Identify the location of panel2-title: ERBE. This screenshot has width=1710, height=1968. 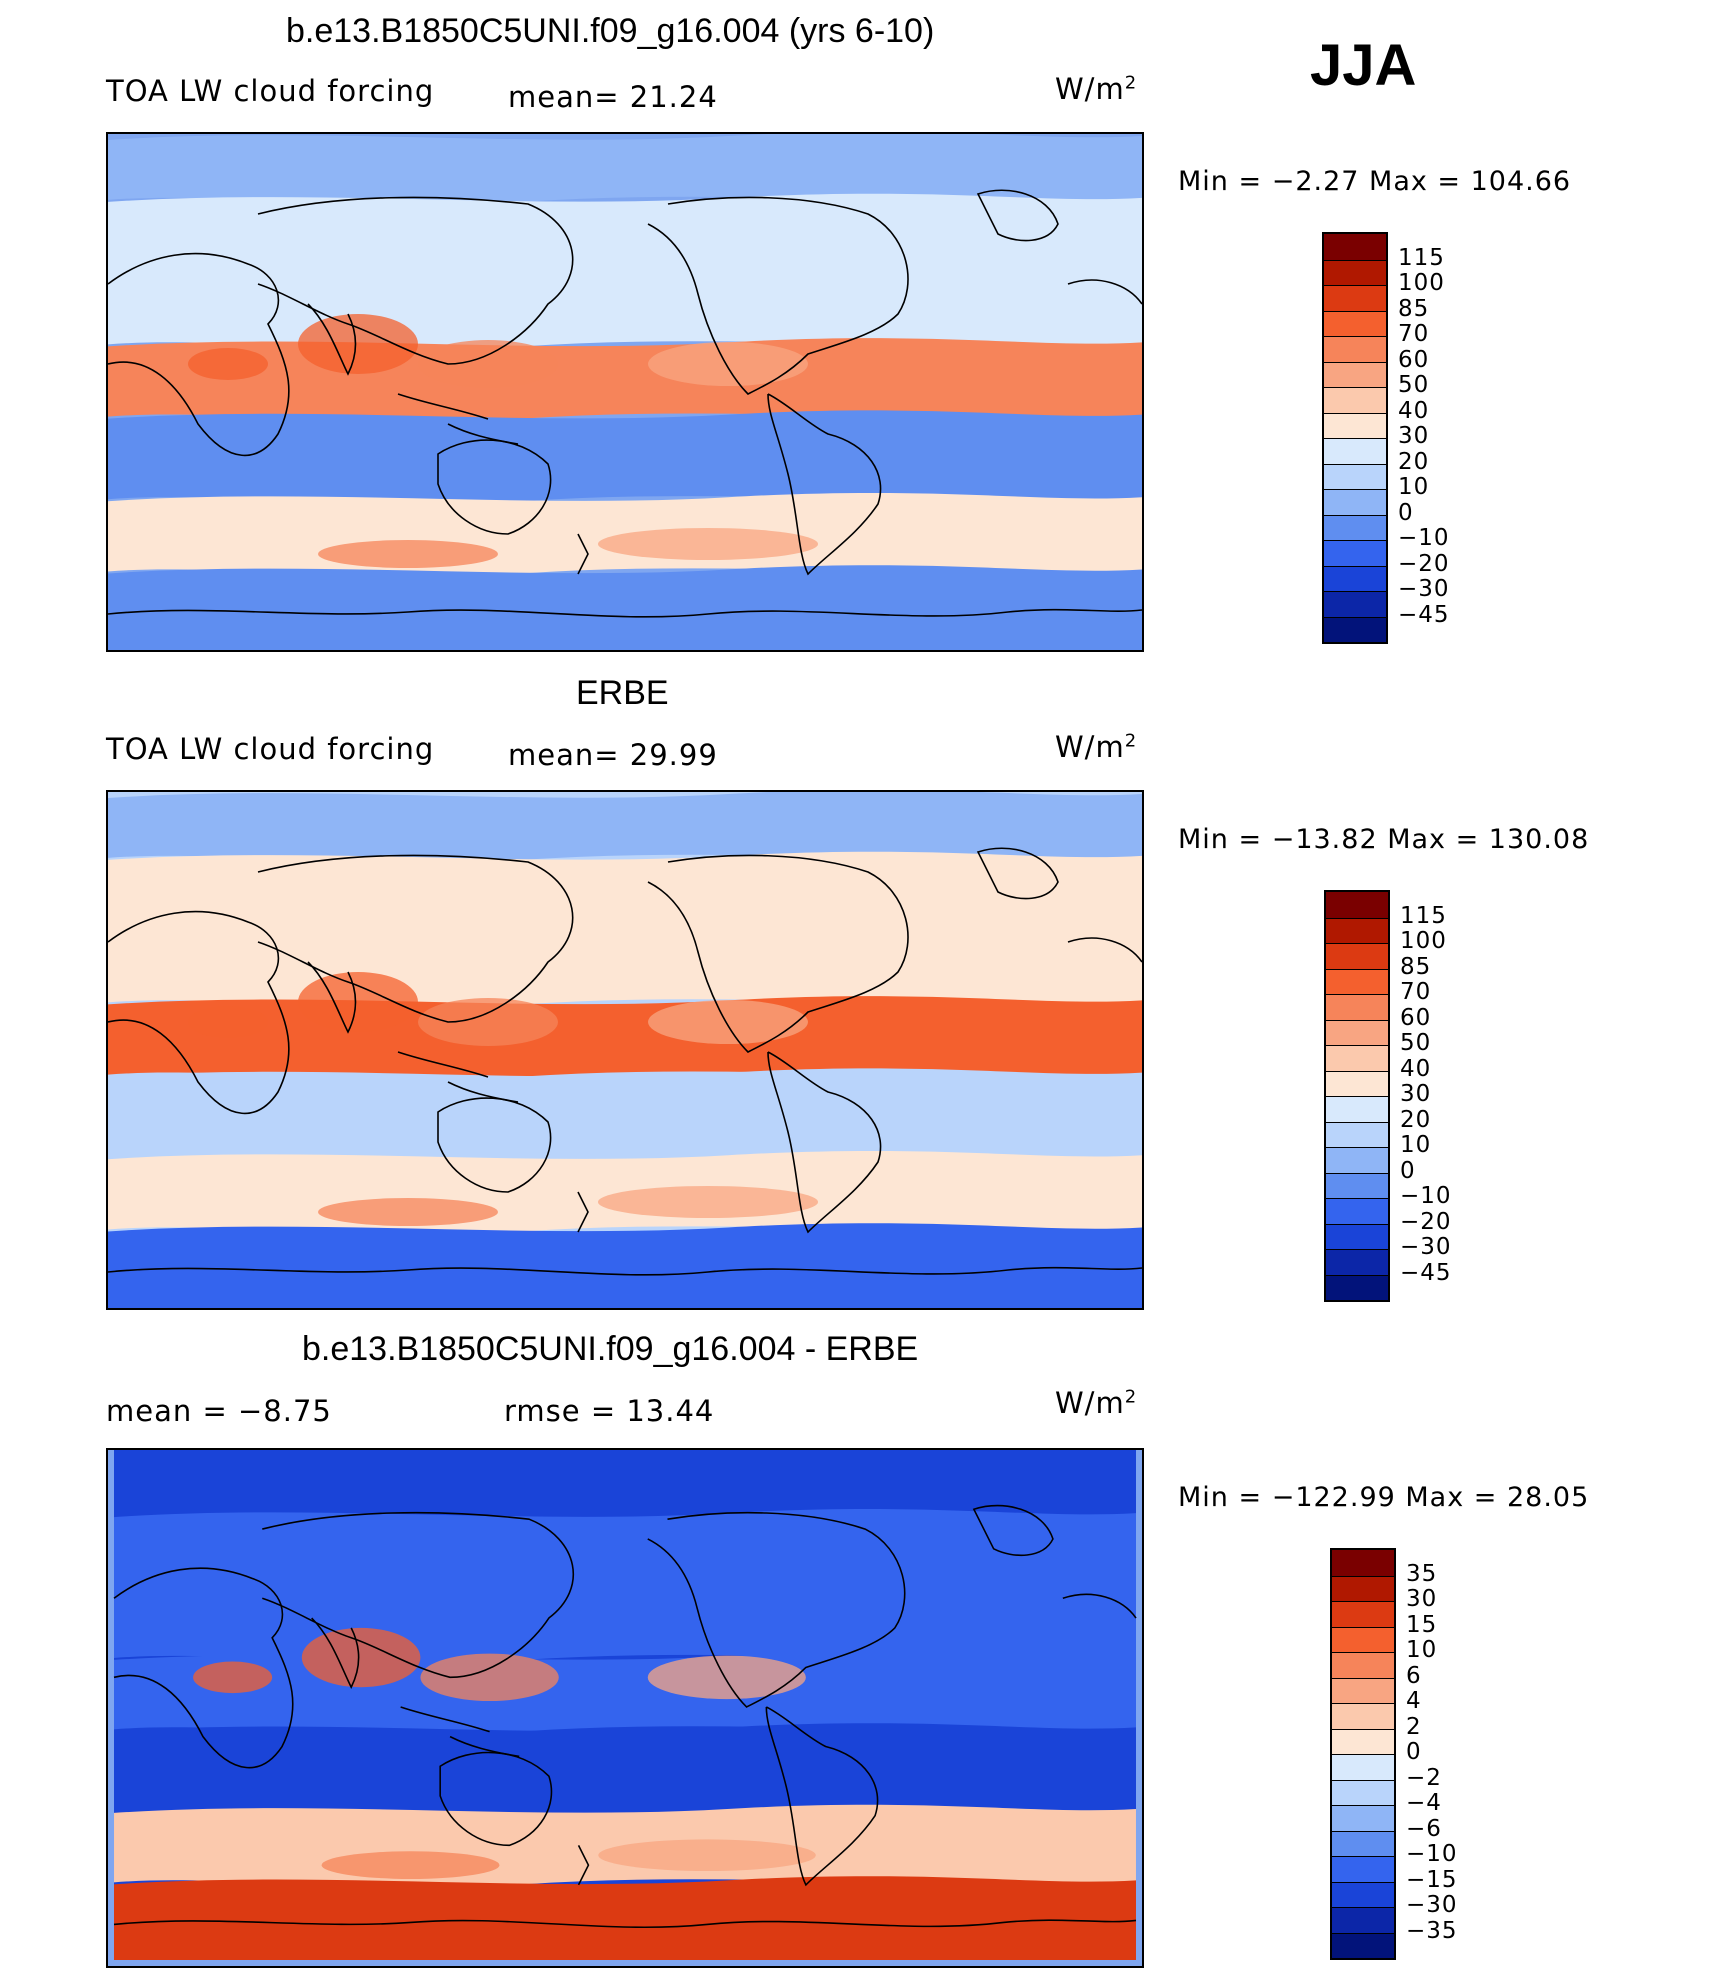
(622, 693).